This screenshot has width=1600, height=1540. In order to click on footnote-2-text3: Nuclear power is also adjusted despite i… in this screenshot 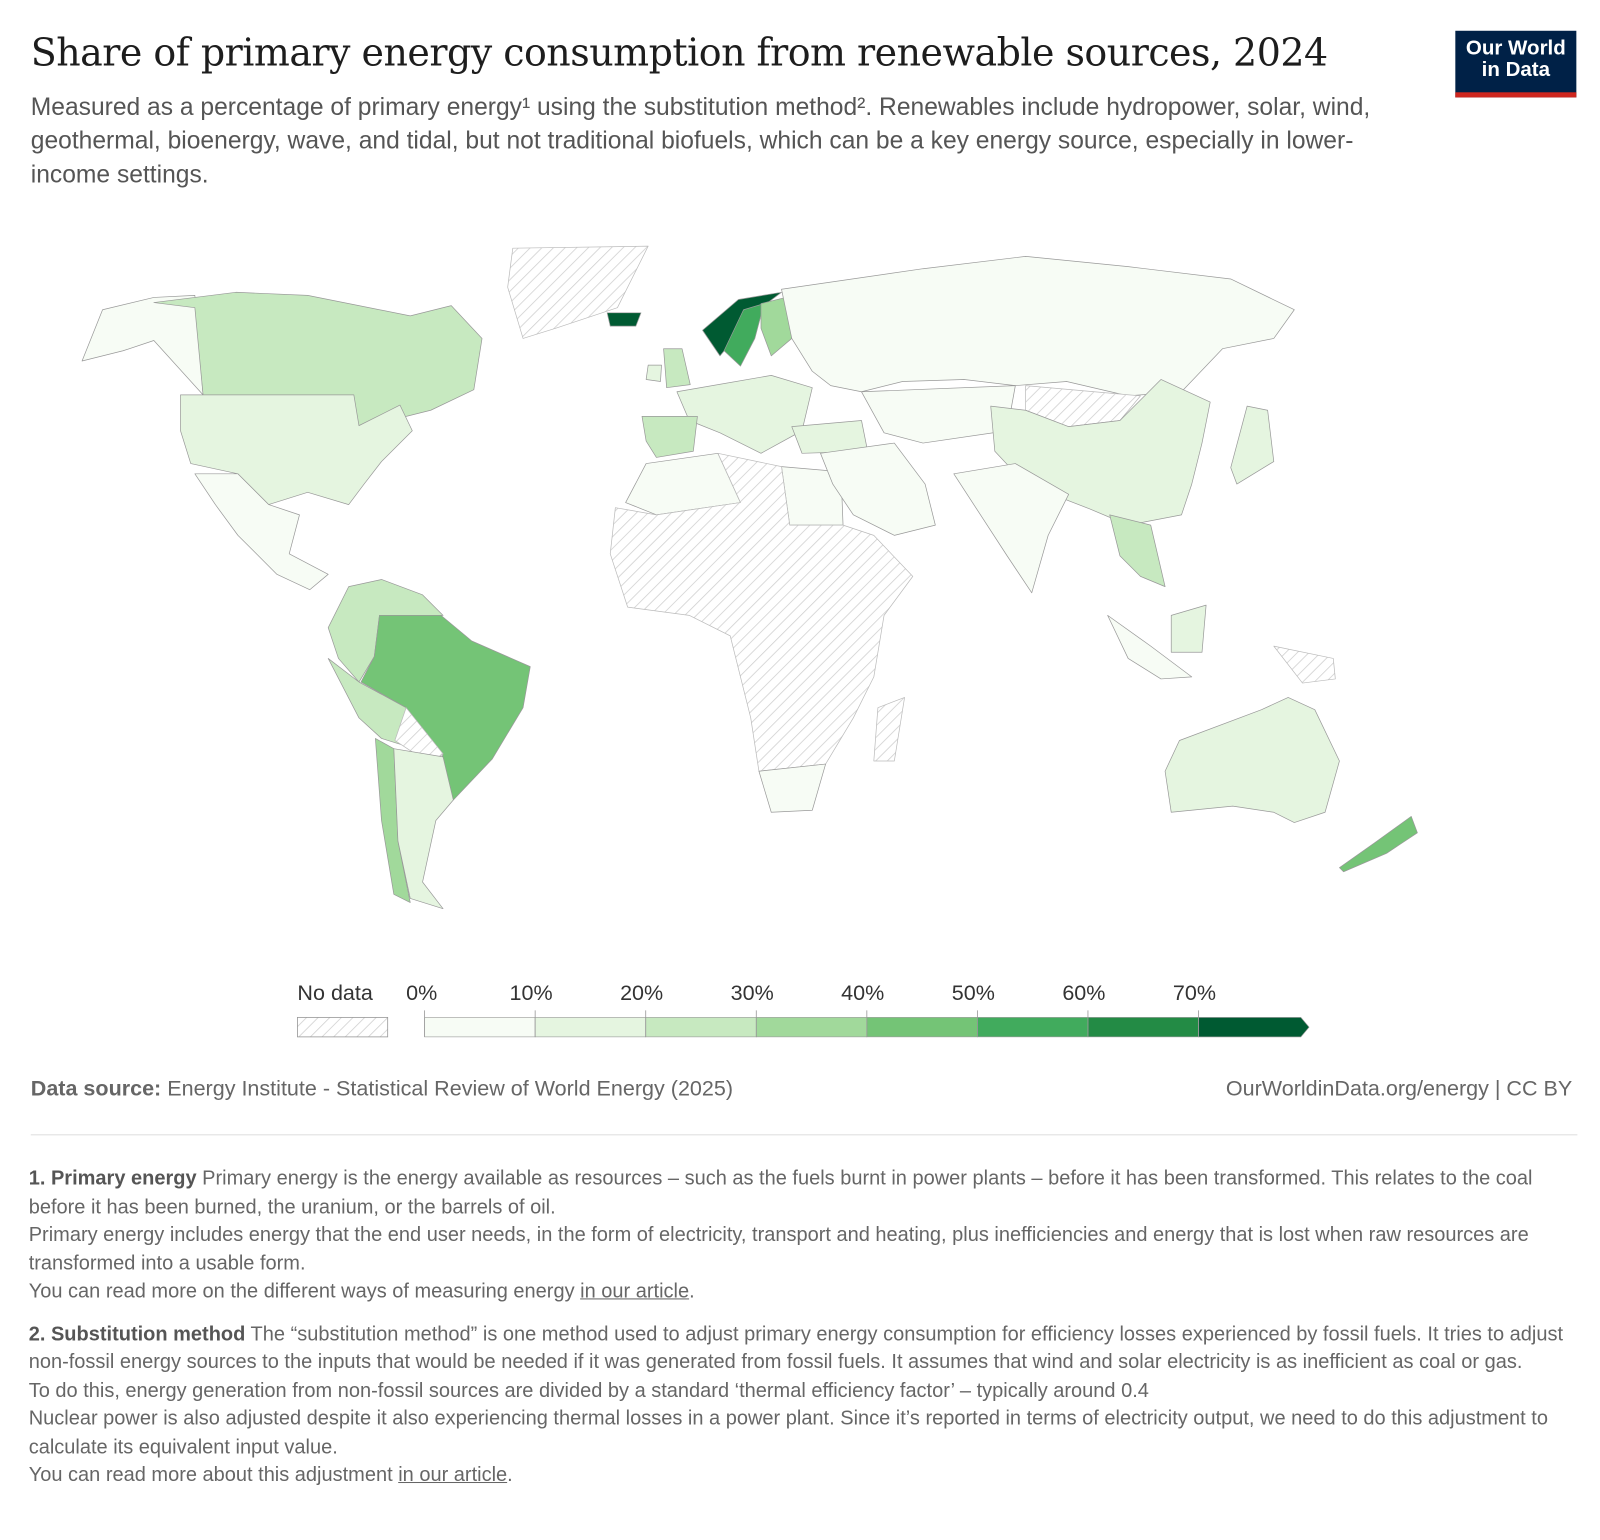, I will do `click(788, 1432)`.